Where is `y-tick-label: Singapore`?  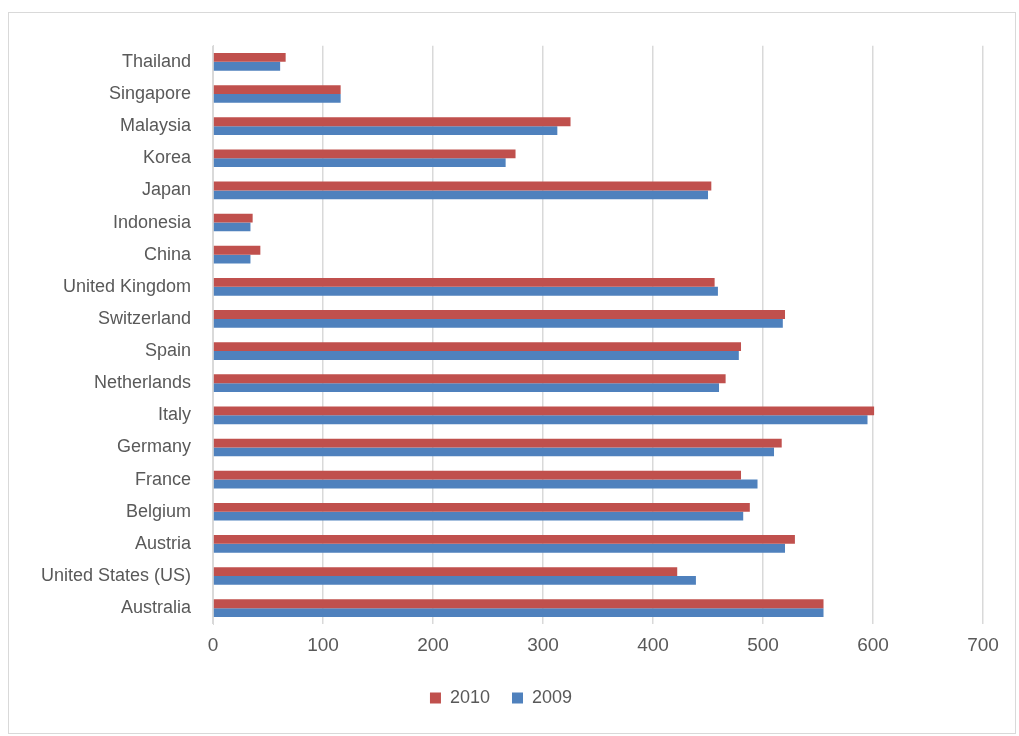
y-tick-label: Singapore is located at coordinates (150, 92).